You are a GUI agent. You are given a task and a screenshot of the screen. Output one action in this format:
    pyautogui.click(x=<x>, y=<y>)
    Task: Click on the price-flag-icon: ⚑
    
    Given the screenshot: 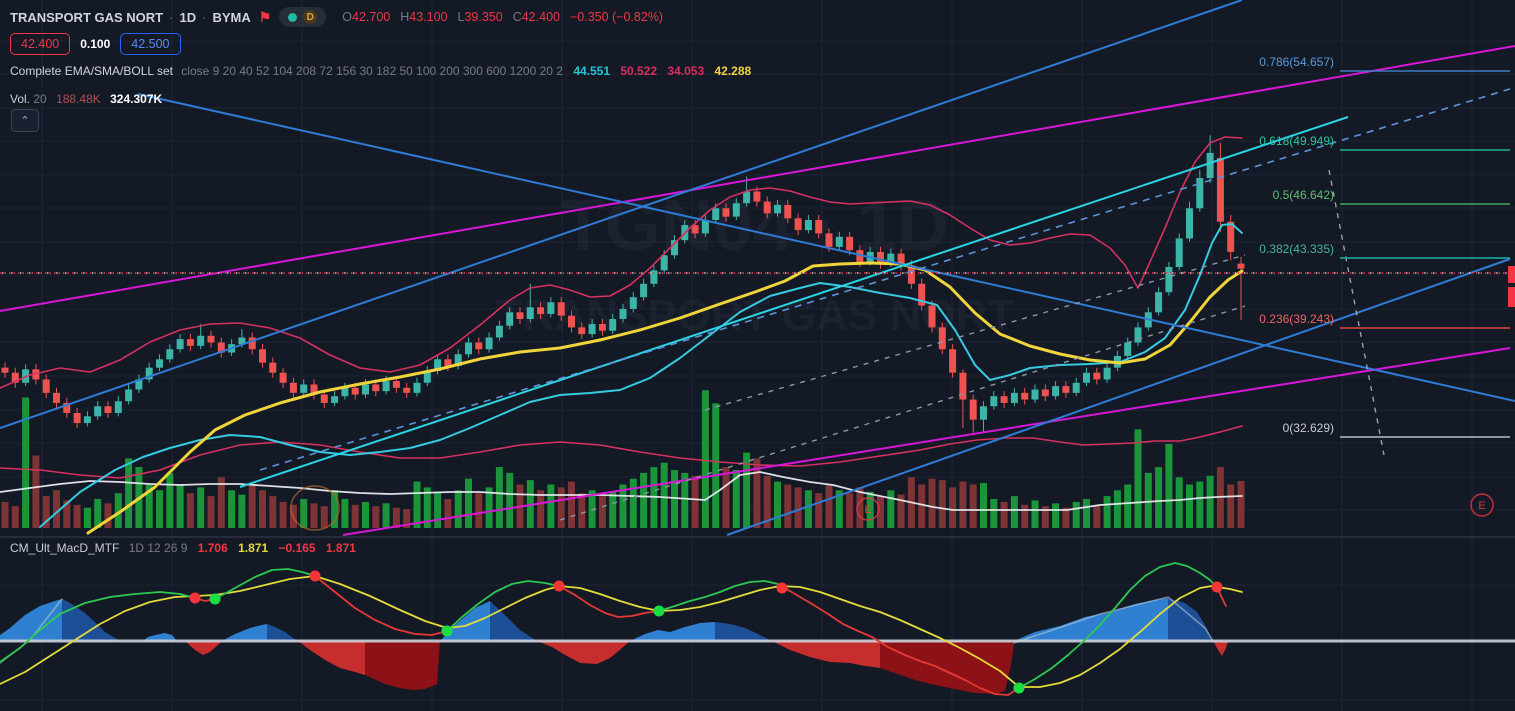 What is the action you would take?
    pyautogui.click(x=265, y=16)
    